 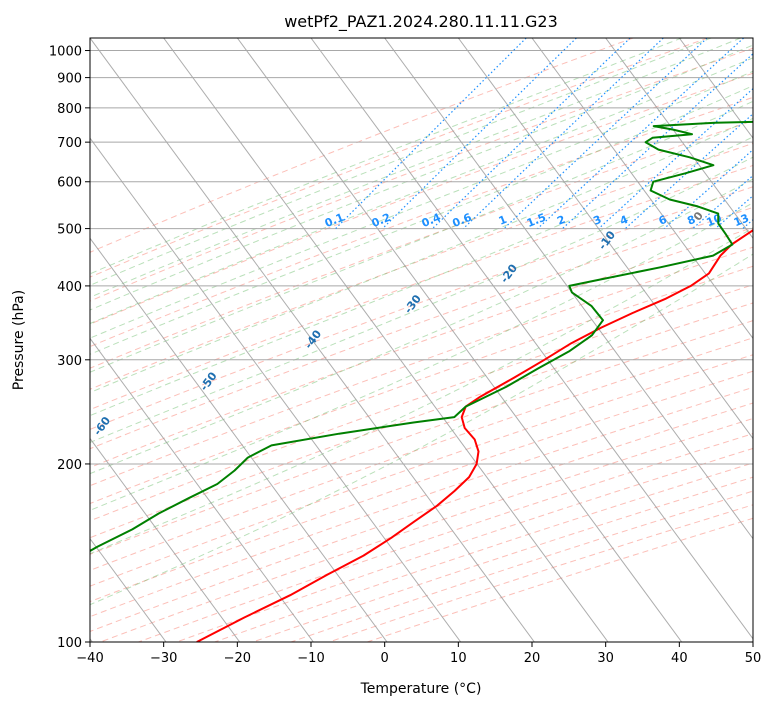 What do you see at coordinates (597, 220) in the screenshot?
I see `mixing-ratio-label: 3` at bounding box center [597, 220].